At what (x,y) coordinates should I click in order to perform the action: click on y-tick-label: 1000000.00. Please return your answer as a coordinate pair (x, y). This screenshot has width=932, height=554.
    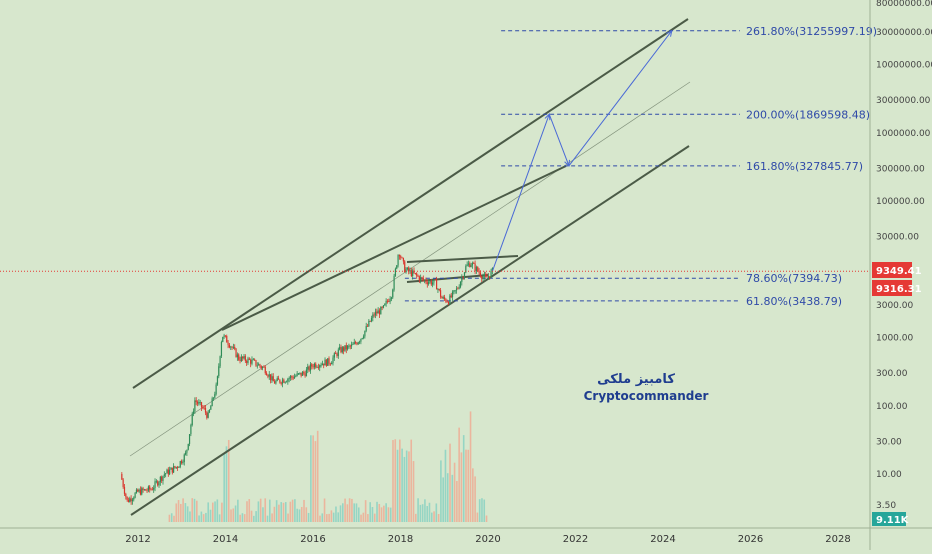
    Looking at the image, I should click on (903, 134).